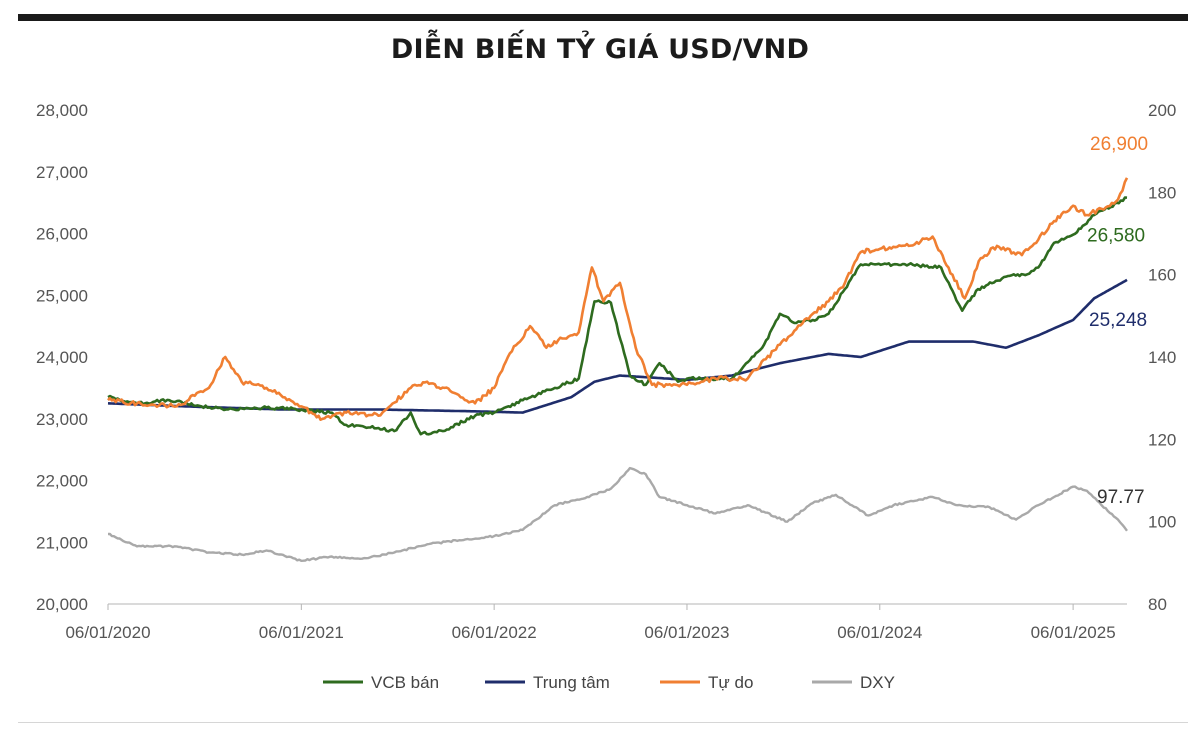 Image resolution: width=1200 pixels, height=738 pixels. I want to click on x-tick-label-4: 06/01/2024, so click(879, 632).